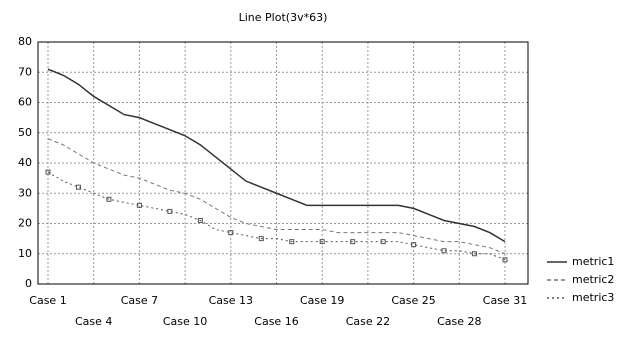 This screenshot has height=339, width=621. I want to click on x-tick-label: Case 10, so click(185, 321).